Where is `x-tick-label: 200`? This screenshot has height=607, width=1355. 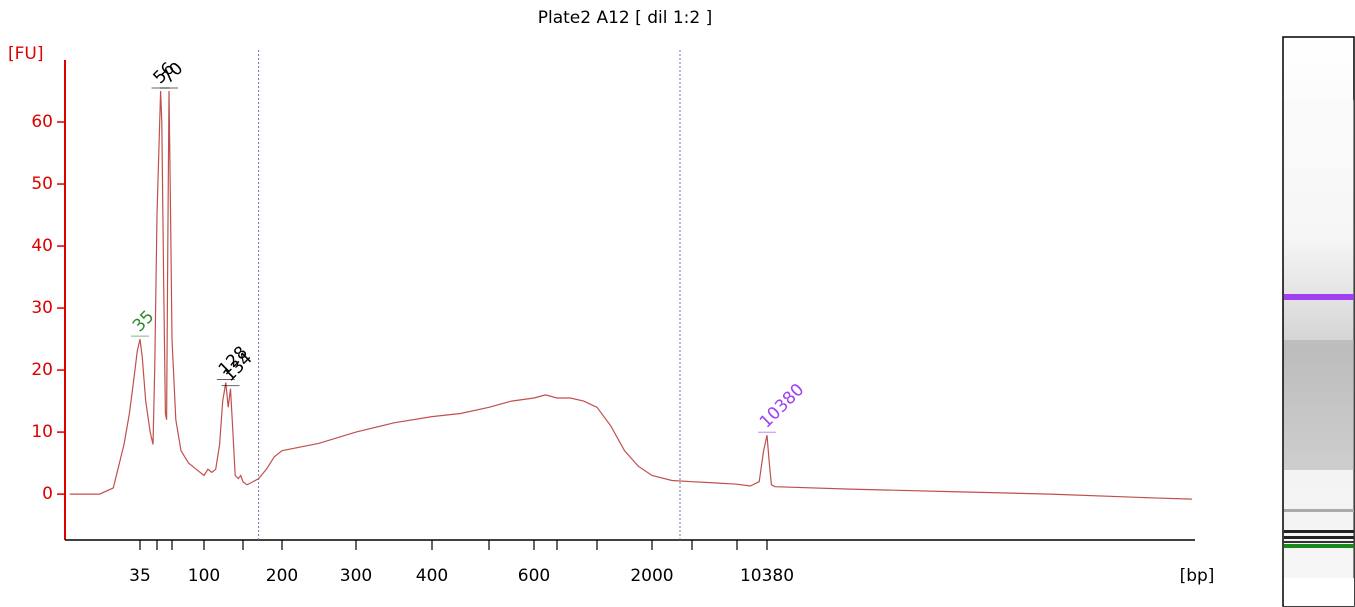
x-tick-label: 200 is located at coordinates (282, 576).